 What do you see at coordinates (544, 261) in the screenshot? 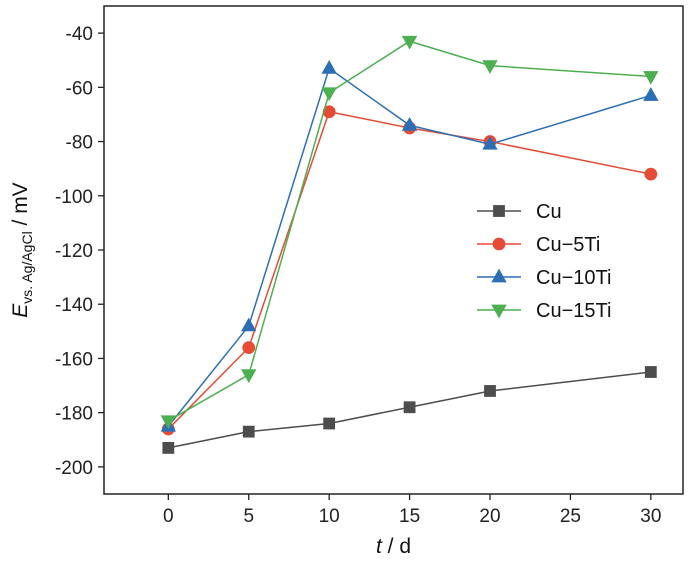
I see `legend: Cu Cu−5Ti Cu−10Ti Cu−15Ti` at bounding box center [544, 261].